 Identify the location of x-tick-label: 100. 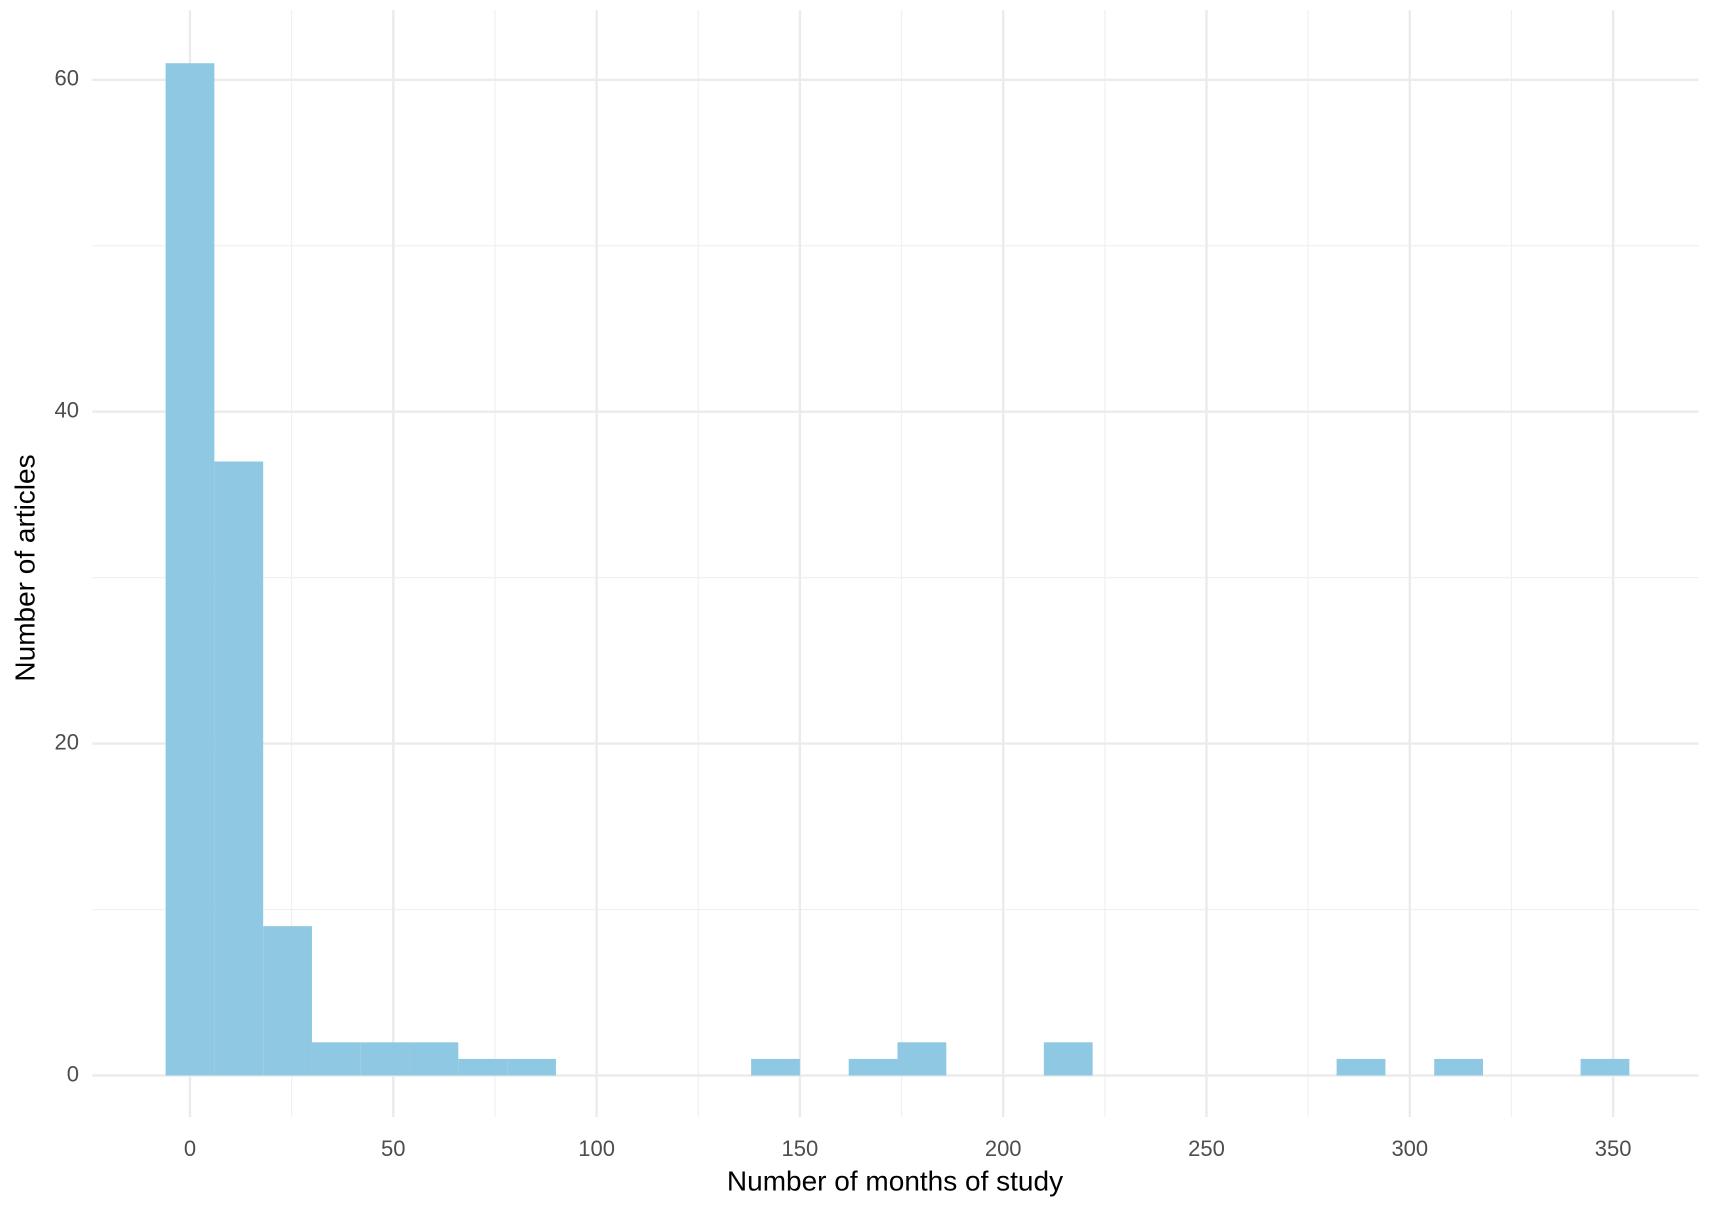
(596, 1148).